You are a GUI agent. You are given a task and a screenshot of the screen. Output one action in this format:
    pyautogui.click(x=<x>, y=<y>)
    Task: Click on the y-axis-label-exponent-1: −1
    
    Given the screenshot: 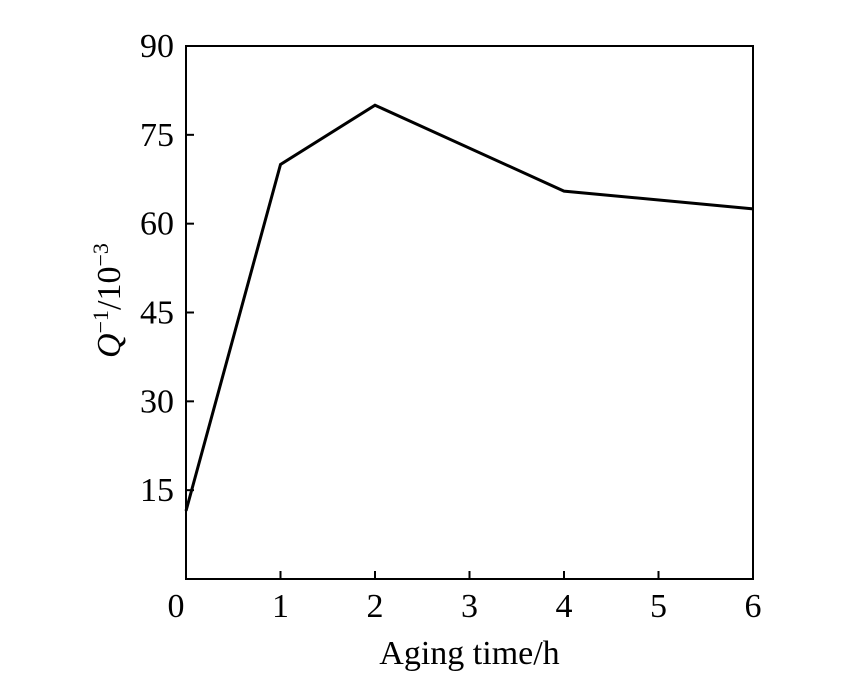 What is the action you would take?
    pyautogui.click(x=100, y=321)
    